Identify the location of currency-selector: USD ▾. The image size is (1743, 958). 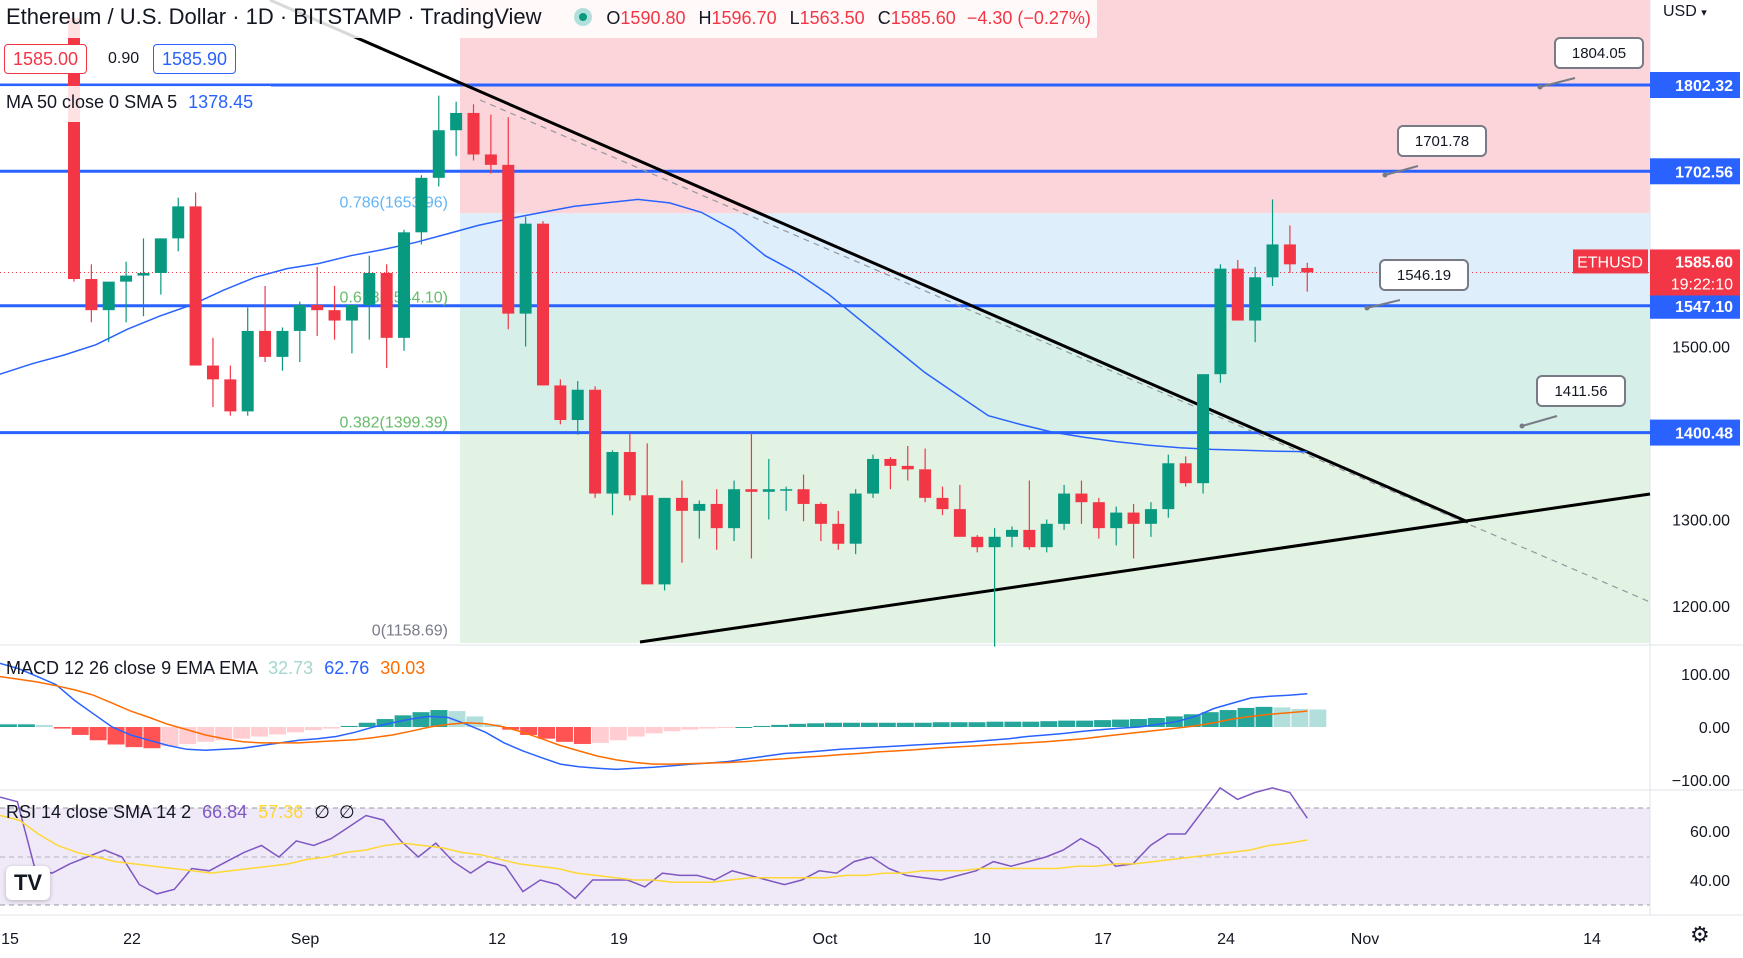
(1685, 12).